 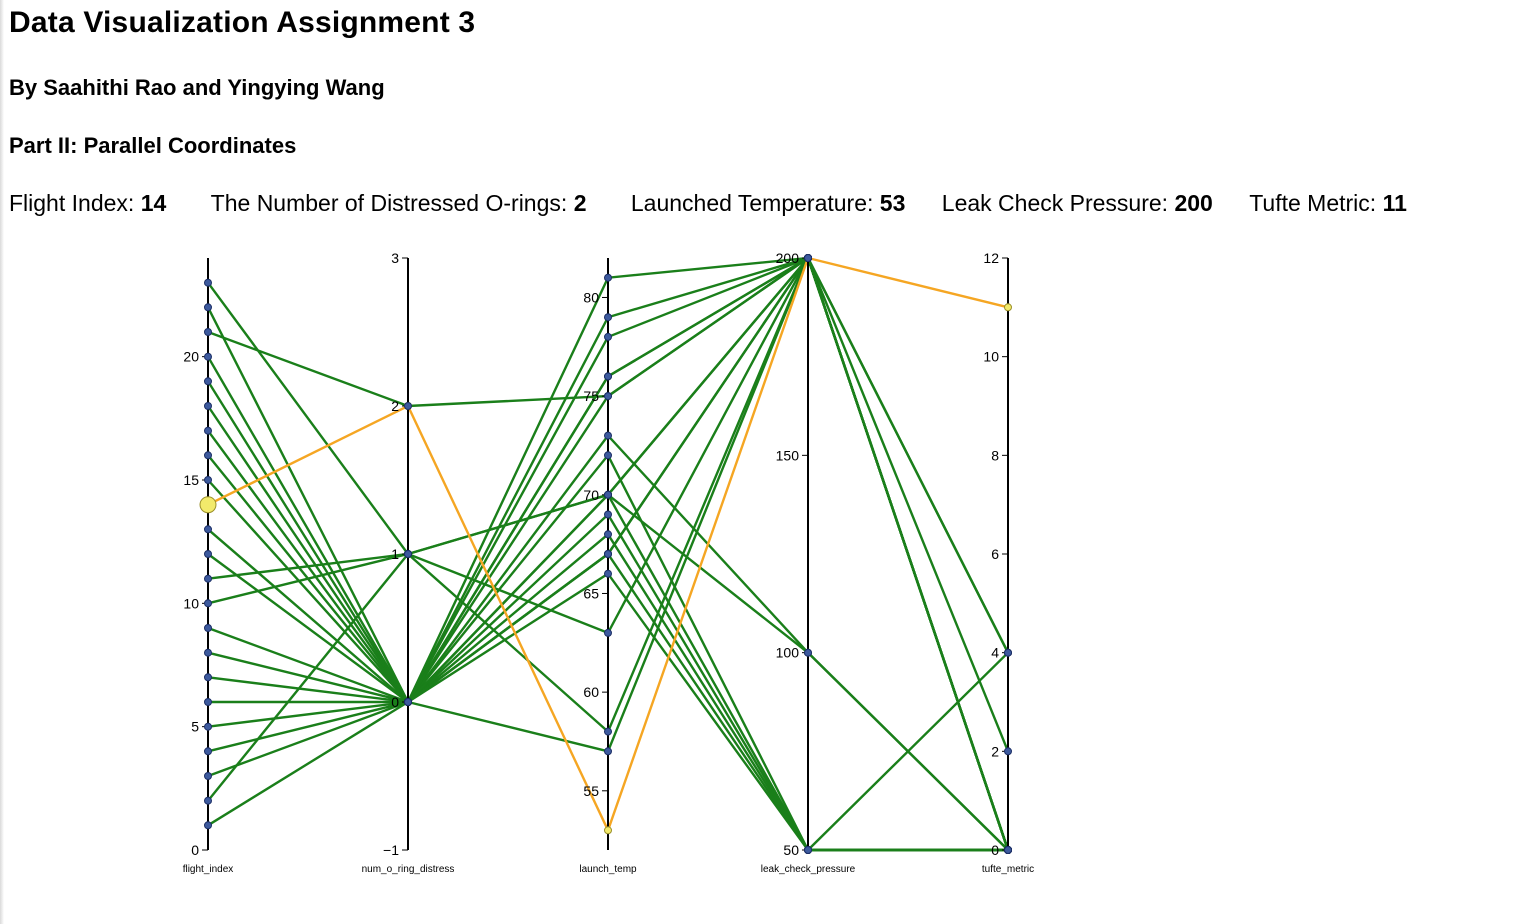 What do you see at coordinates (242, 22) in the screenshot?
I see `page-title: Data Visualization Assignment 3` at bounding box center [242, 22].